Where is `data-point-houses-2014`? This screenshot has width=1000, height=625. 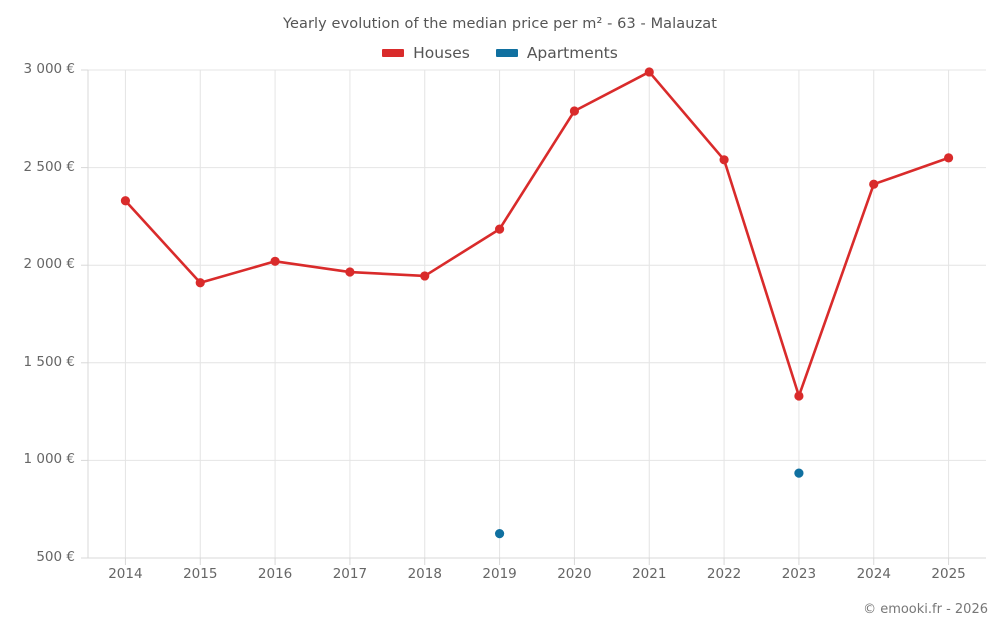 data-point-houses-2014 is located at coordinates (125, 201).